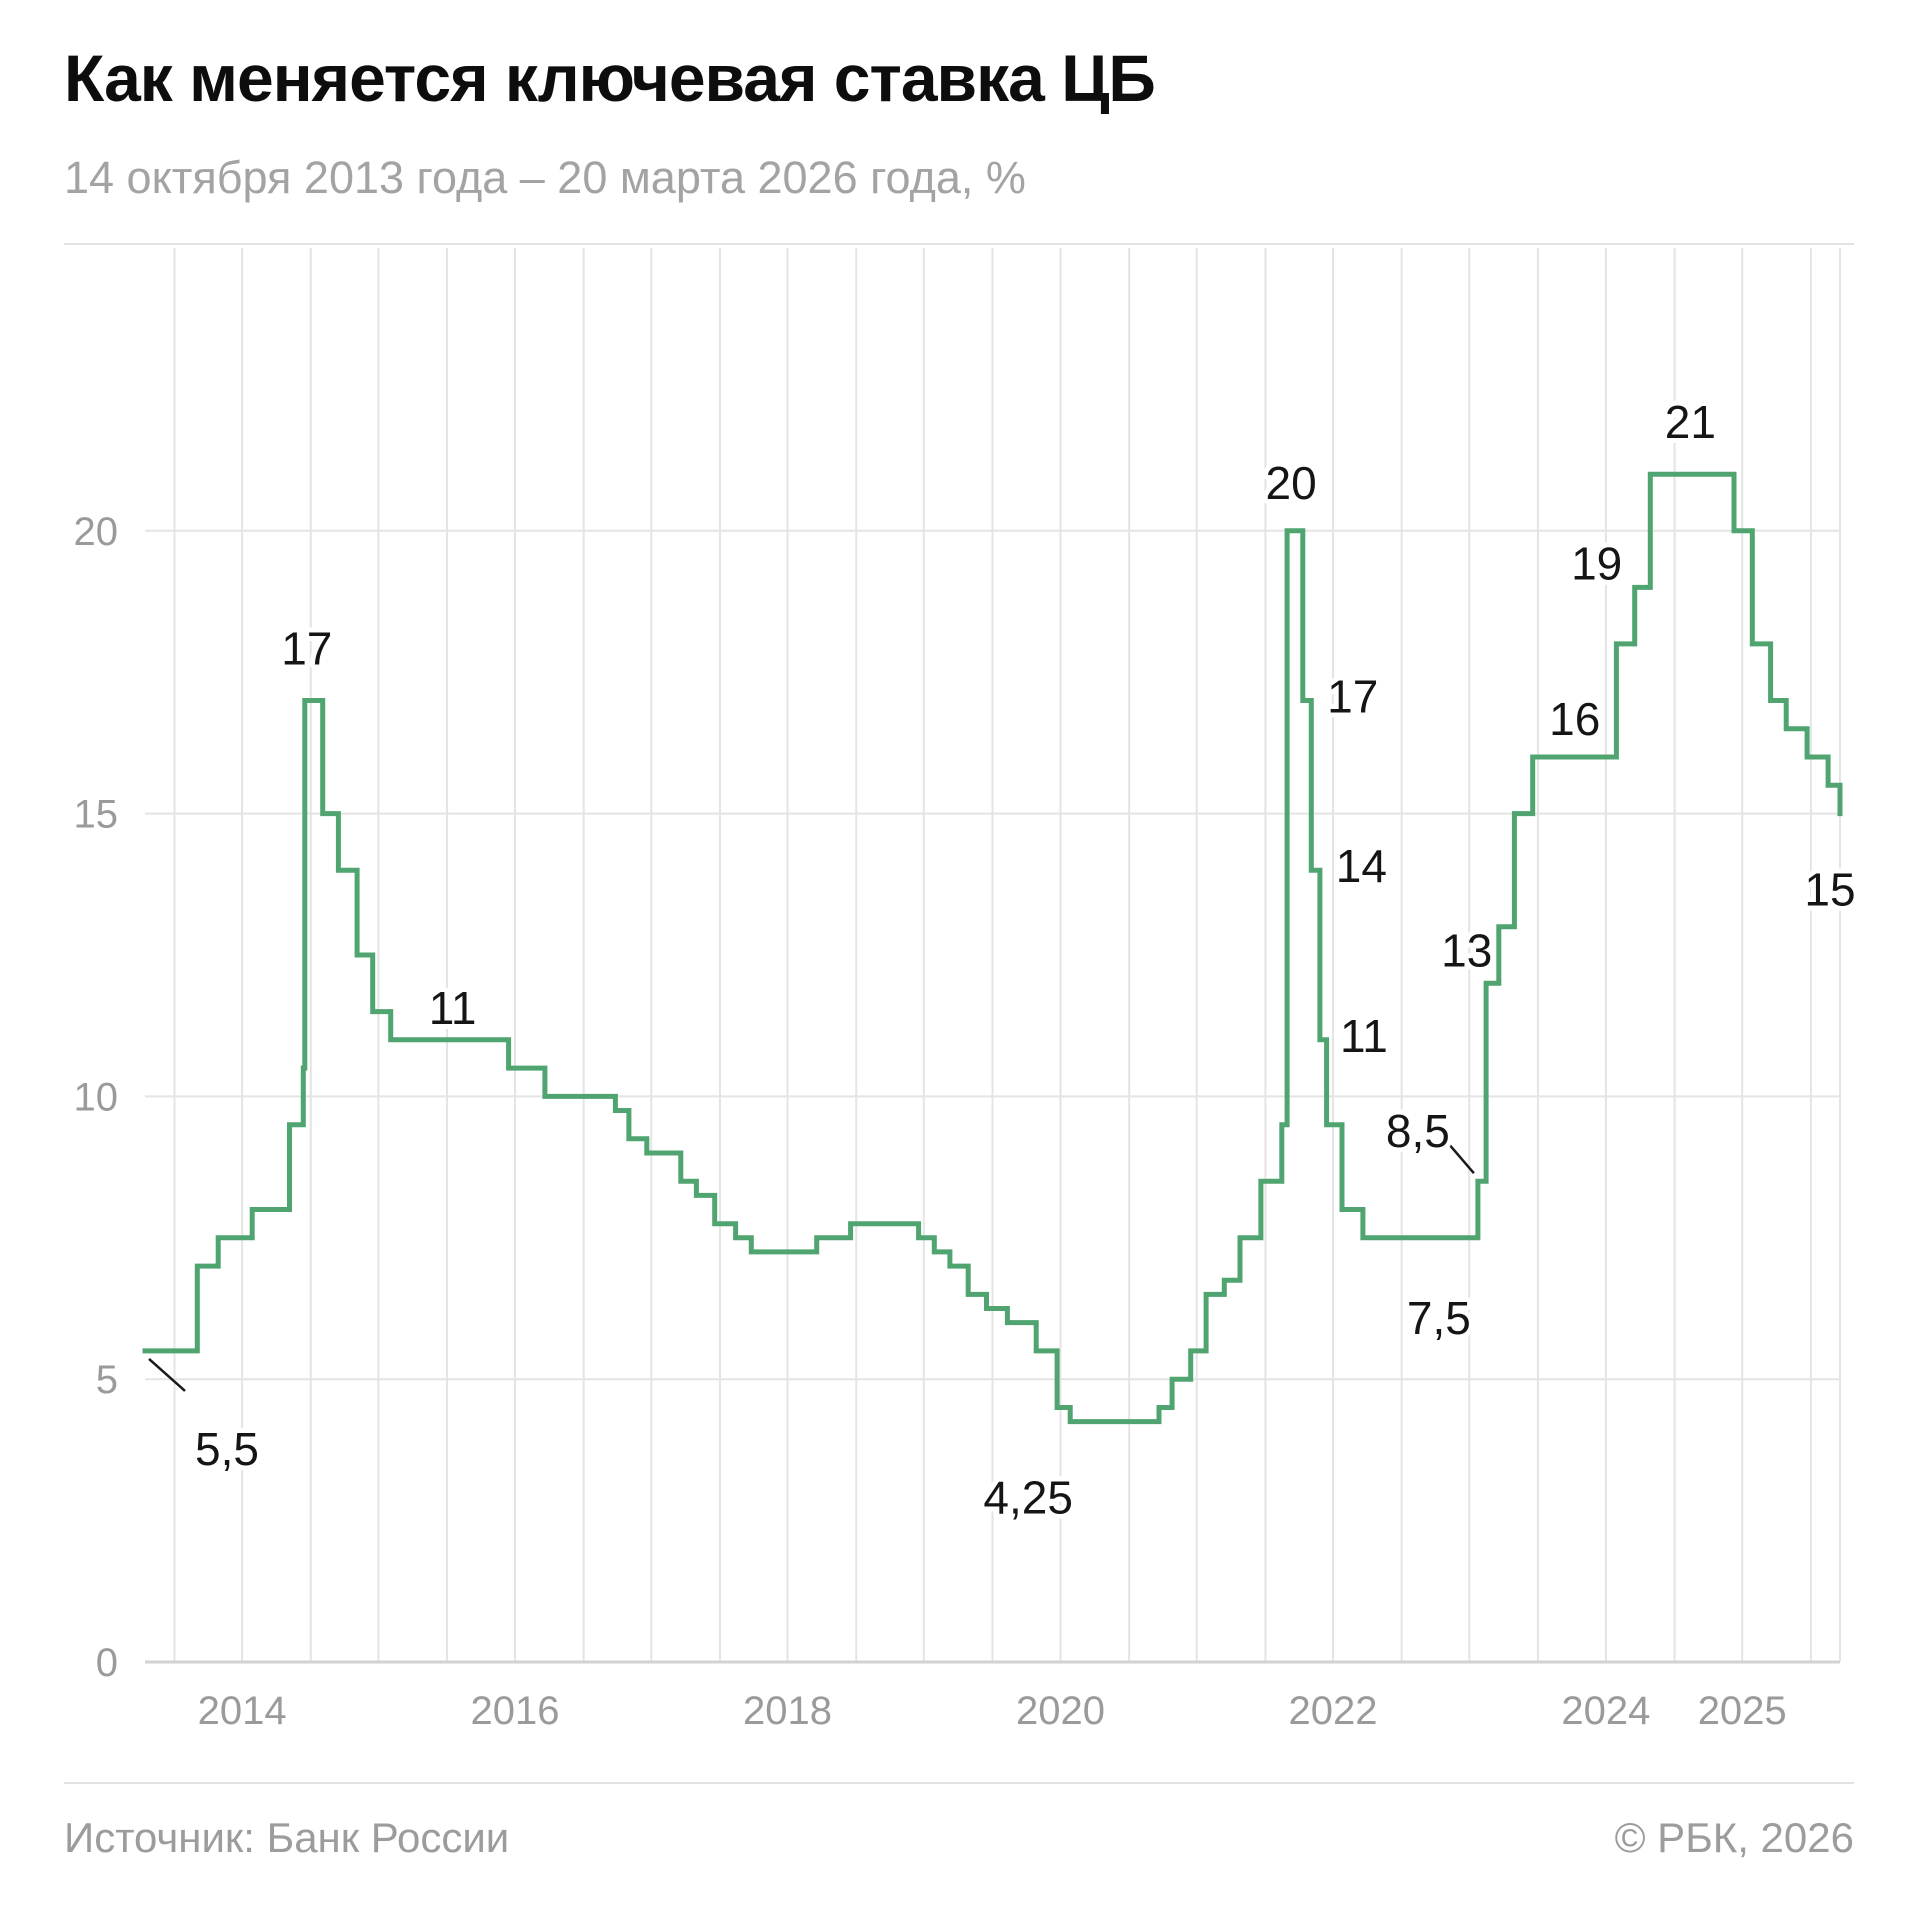 The width and height of the screenshot is (1918, 1920). What do you see at coordinates (227, 1449) in the screenshot?
I see `data-label: 5,5` at bounding box center [227, 1449].